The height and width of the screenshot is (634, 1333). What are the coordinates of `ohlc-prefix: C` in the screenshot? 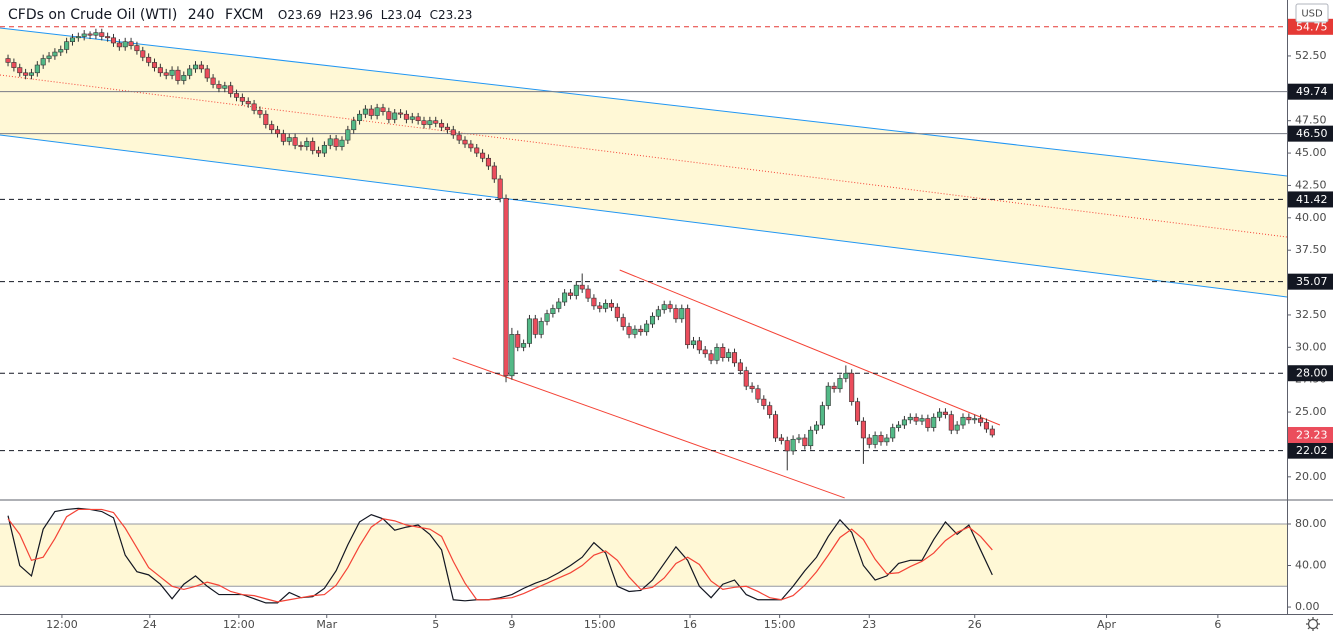 It's located at (433, 15).